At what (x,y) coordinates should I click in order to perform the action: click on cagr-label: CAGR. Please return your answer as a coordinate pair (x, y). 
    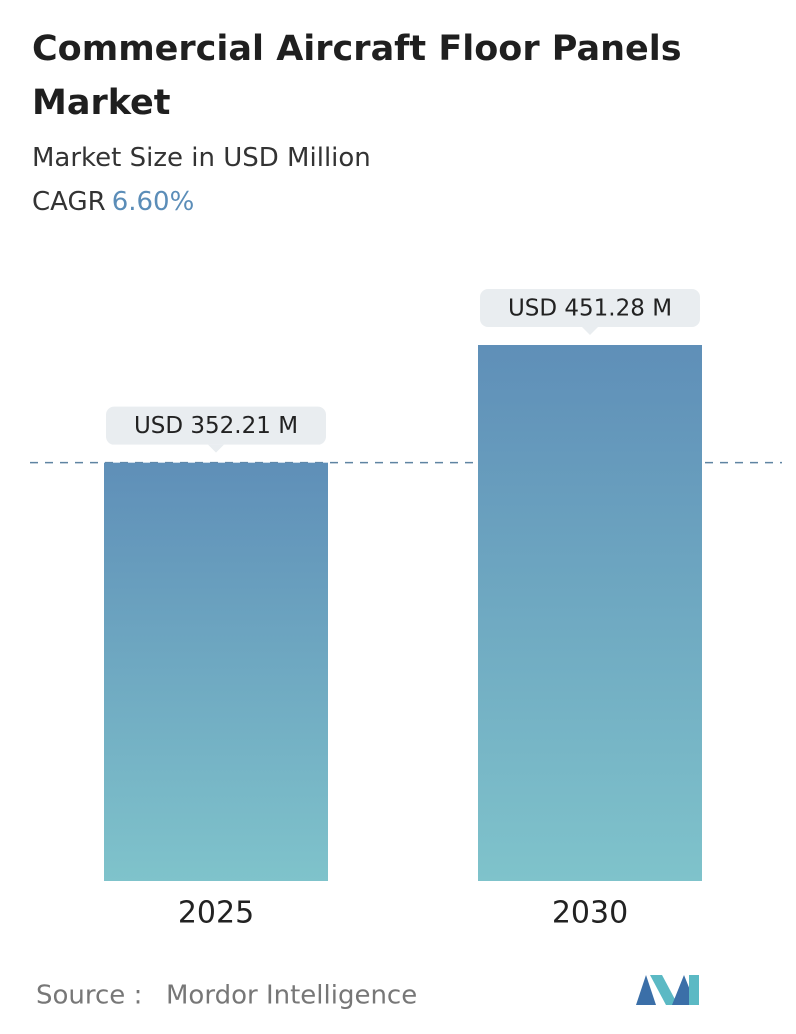
    Looking at the image, I should click on (69, 202).